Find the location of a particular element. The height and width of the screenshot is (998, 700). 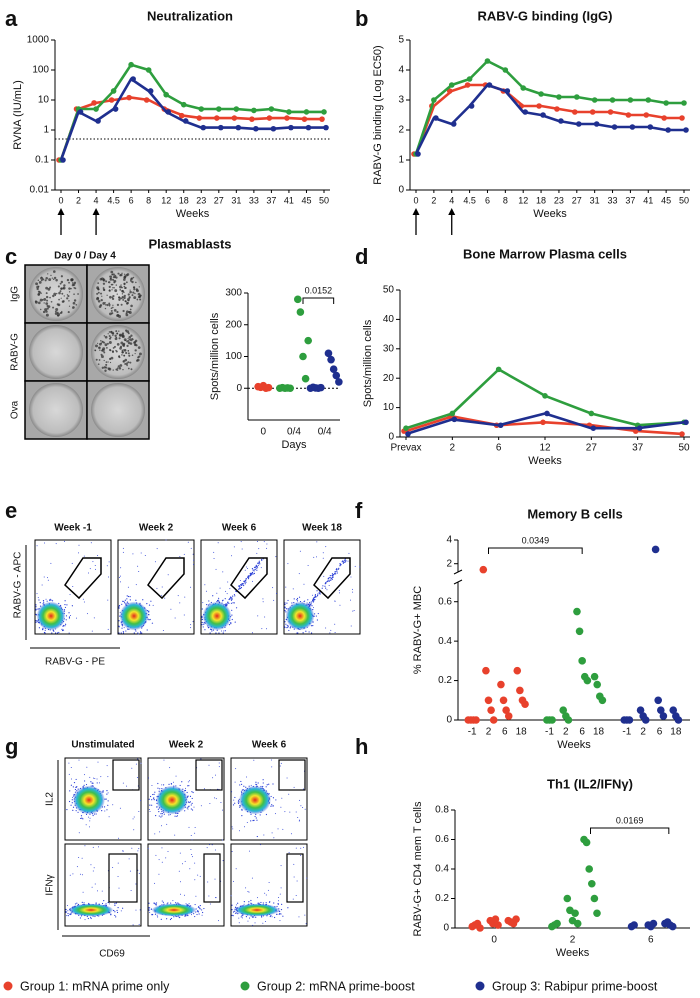

y-axis-label: RVNA (IU/mL) is located at coordinates (18, 114).